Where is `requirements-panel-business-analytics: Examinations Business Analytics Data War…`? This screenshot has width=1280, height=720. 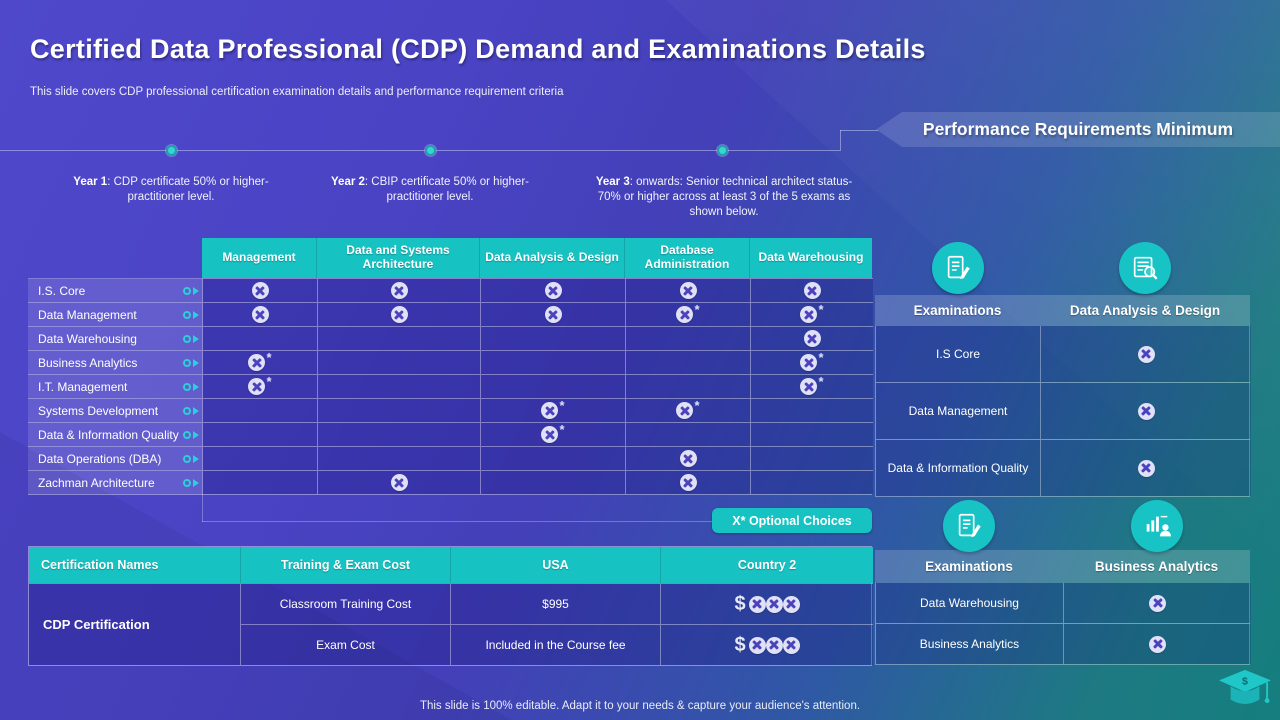 requirements-panel-business-analytics: Examinations Business Analytics Data War… is located at coordinates (1063, 582).